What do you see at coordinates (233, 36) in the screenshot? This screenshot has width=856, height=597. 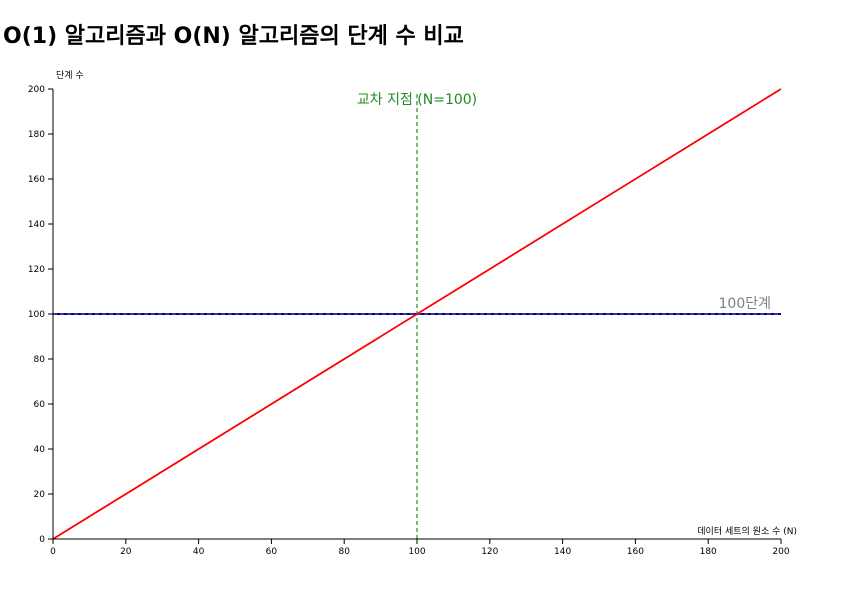 I see `chart-title: O(1) 알고리즘과 O(N) 알고리즘의 단계 수 비교` at bounding box center [233, 36].